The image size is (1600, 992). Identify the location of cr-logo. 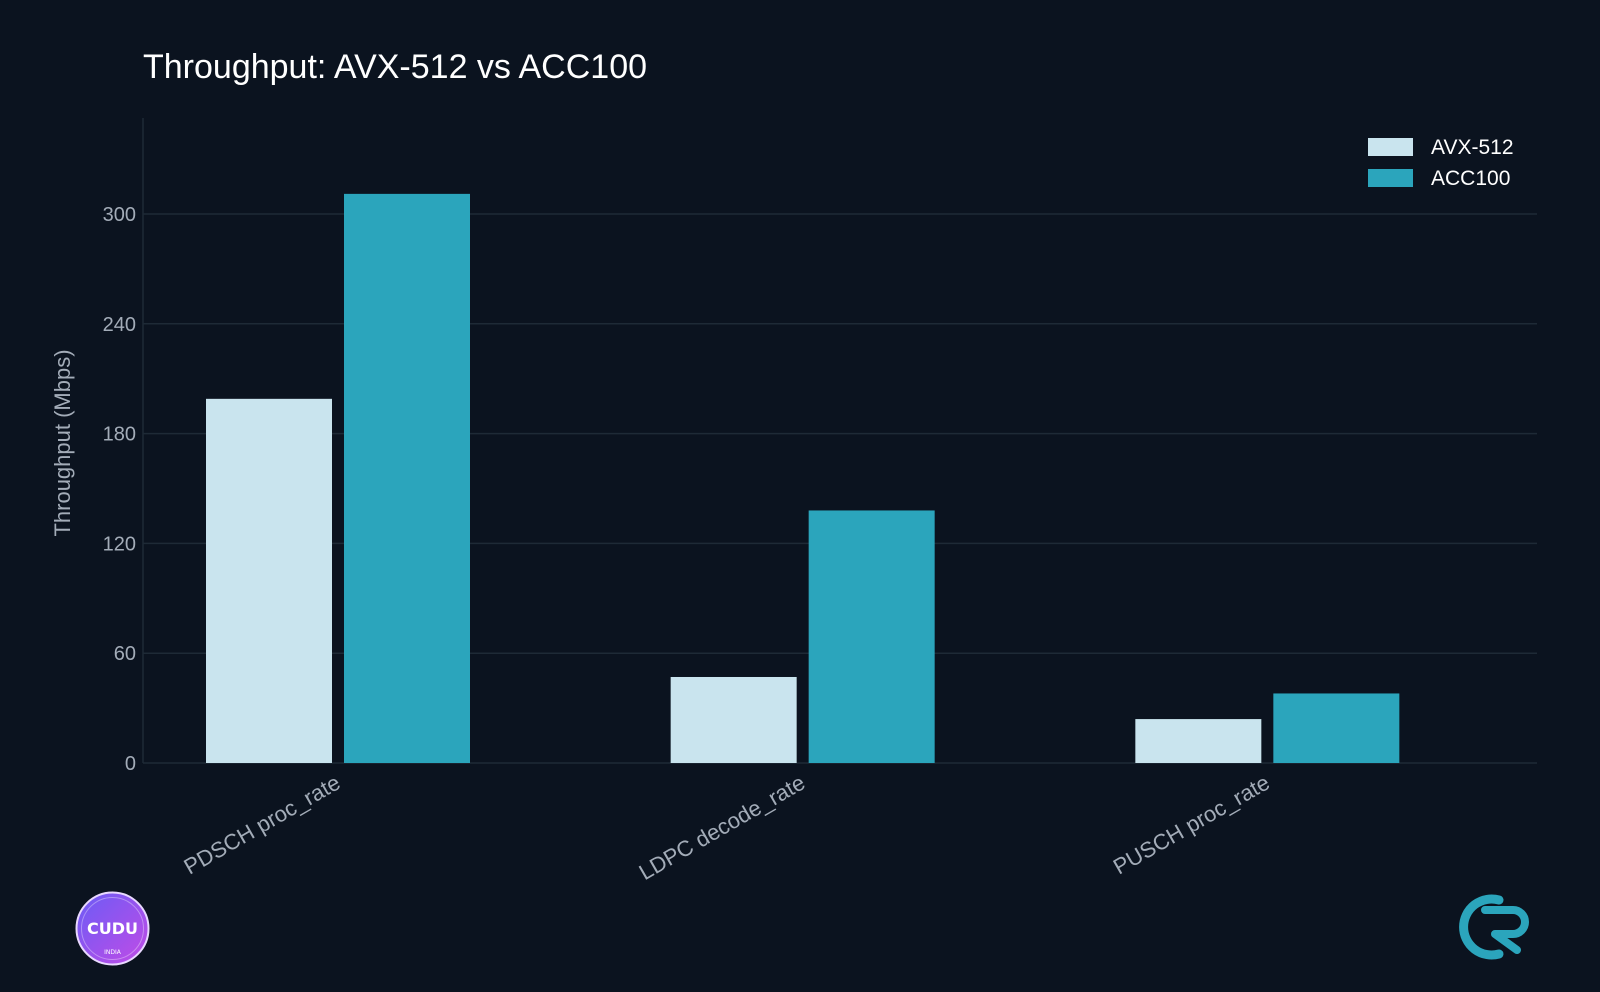
(1496, 927).